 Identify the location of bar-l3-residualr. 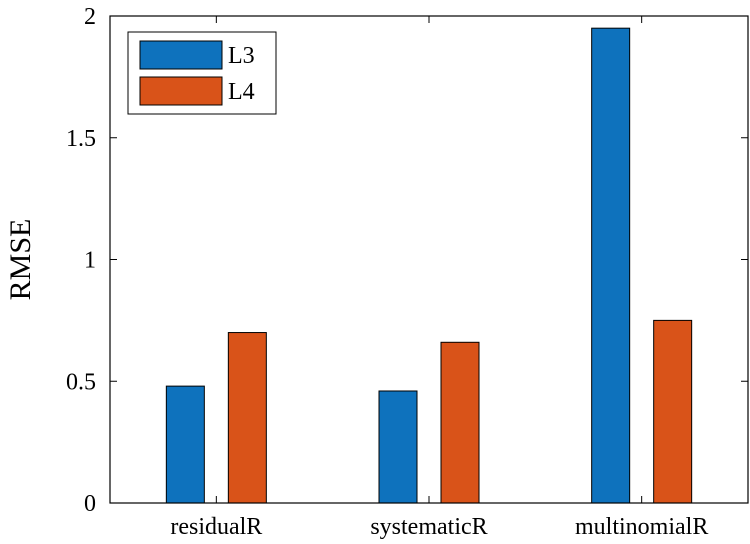
(185, 444).